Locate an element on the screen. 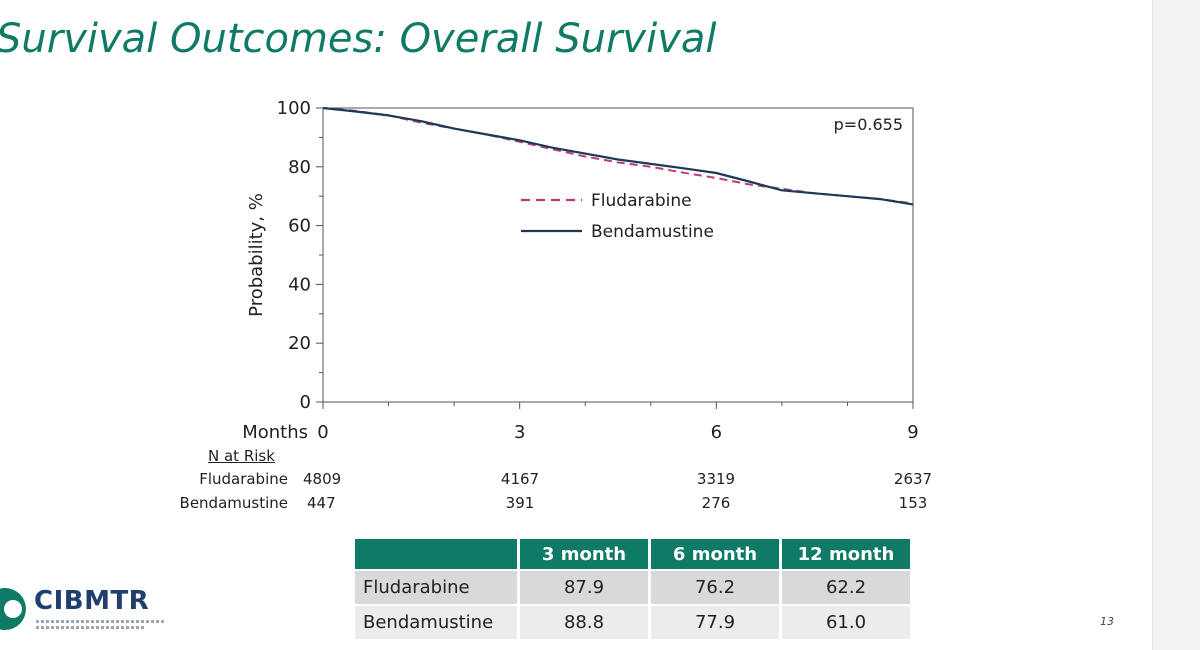 Image resolution: width=1200 pixels, height=650 pixels. x-axis-label: Months is located at coordinates (275, 432).